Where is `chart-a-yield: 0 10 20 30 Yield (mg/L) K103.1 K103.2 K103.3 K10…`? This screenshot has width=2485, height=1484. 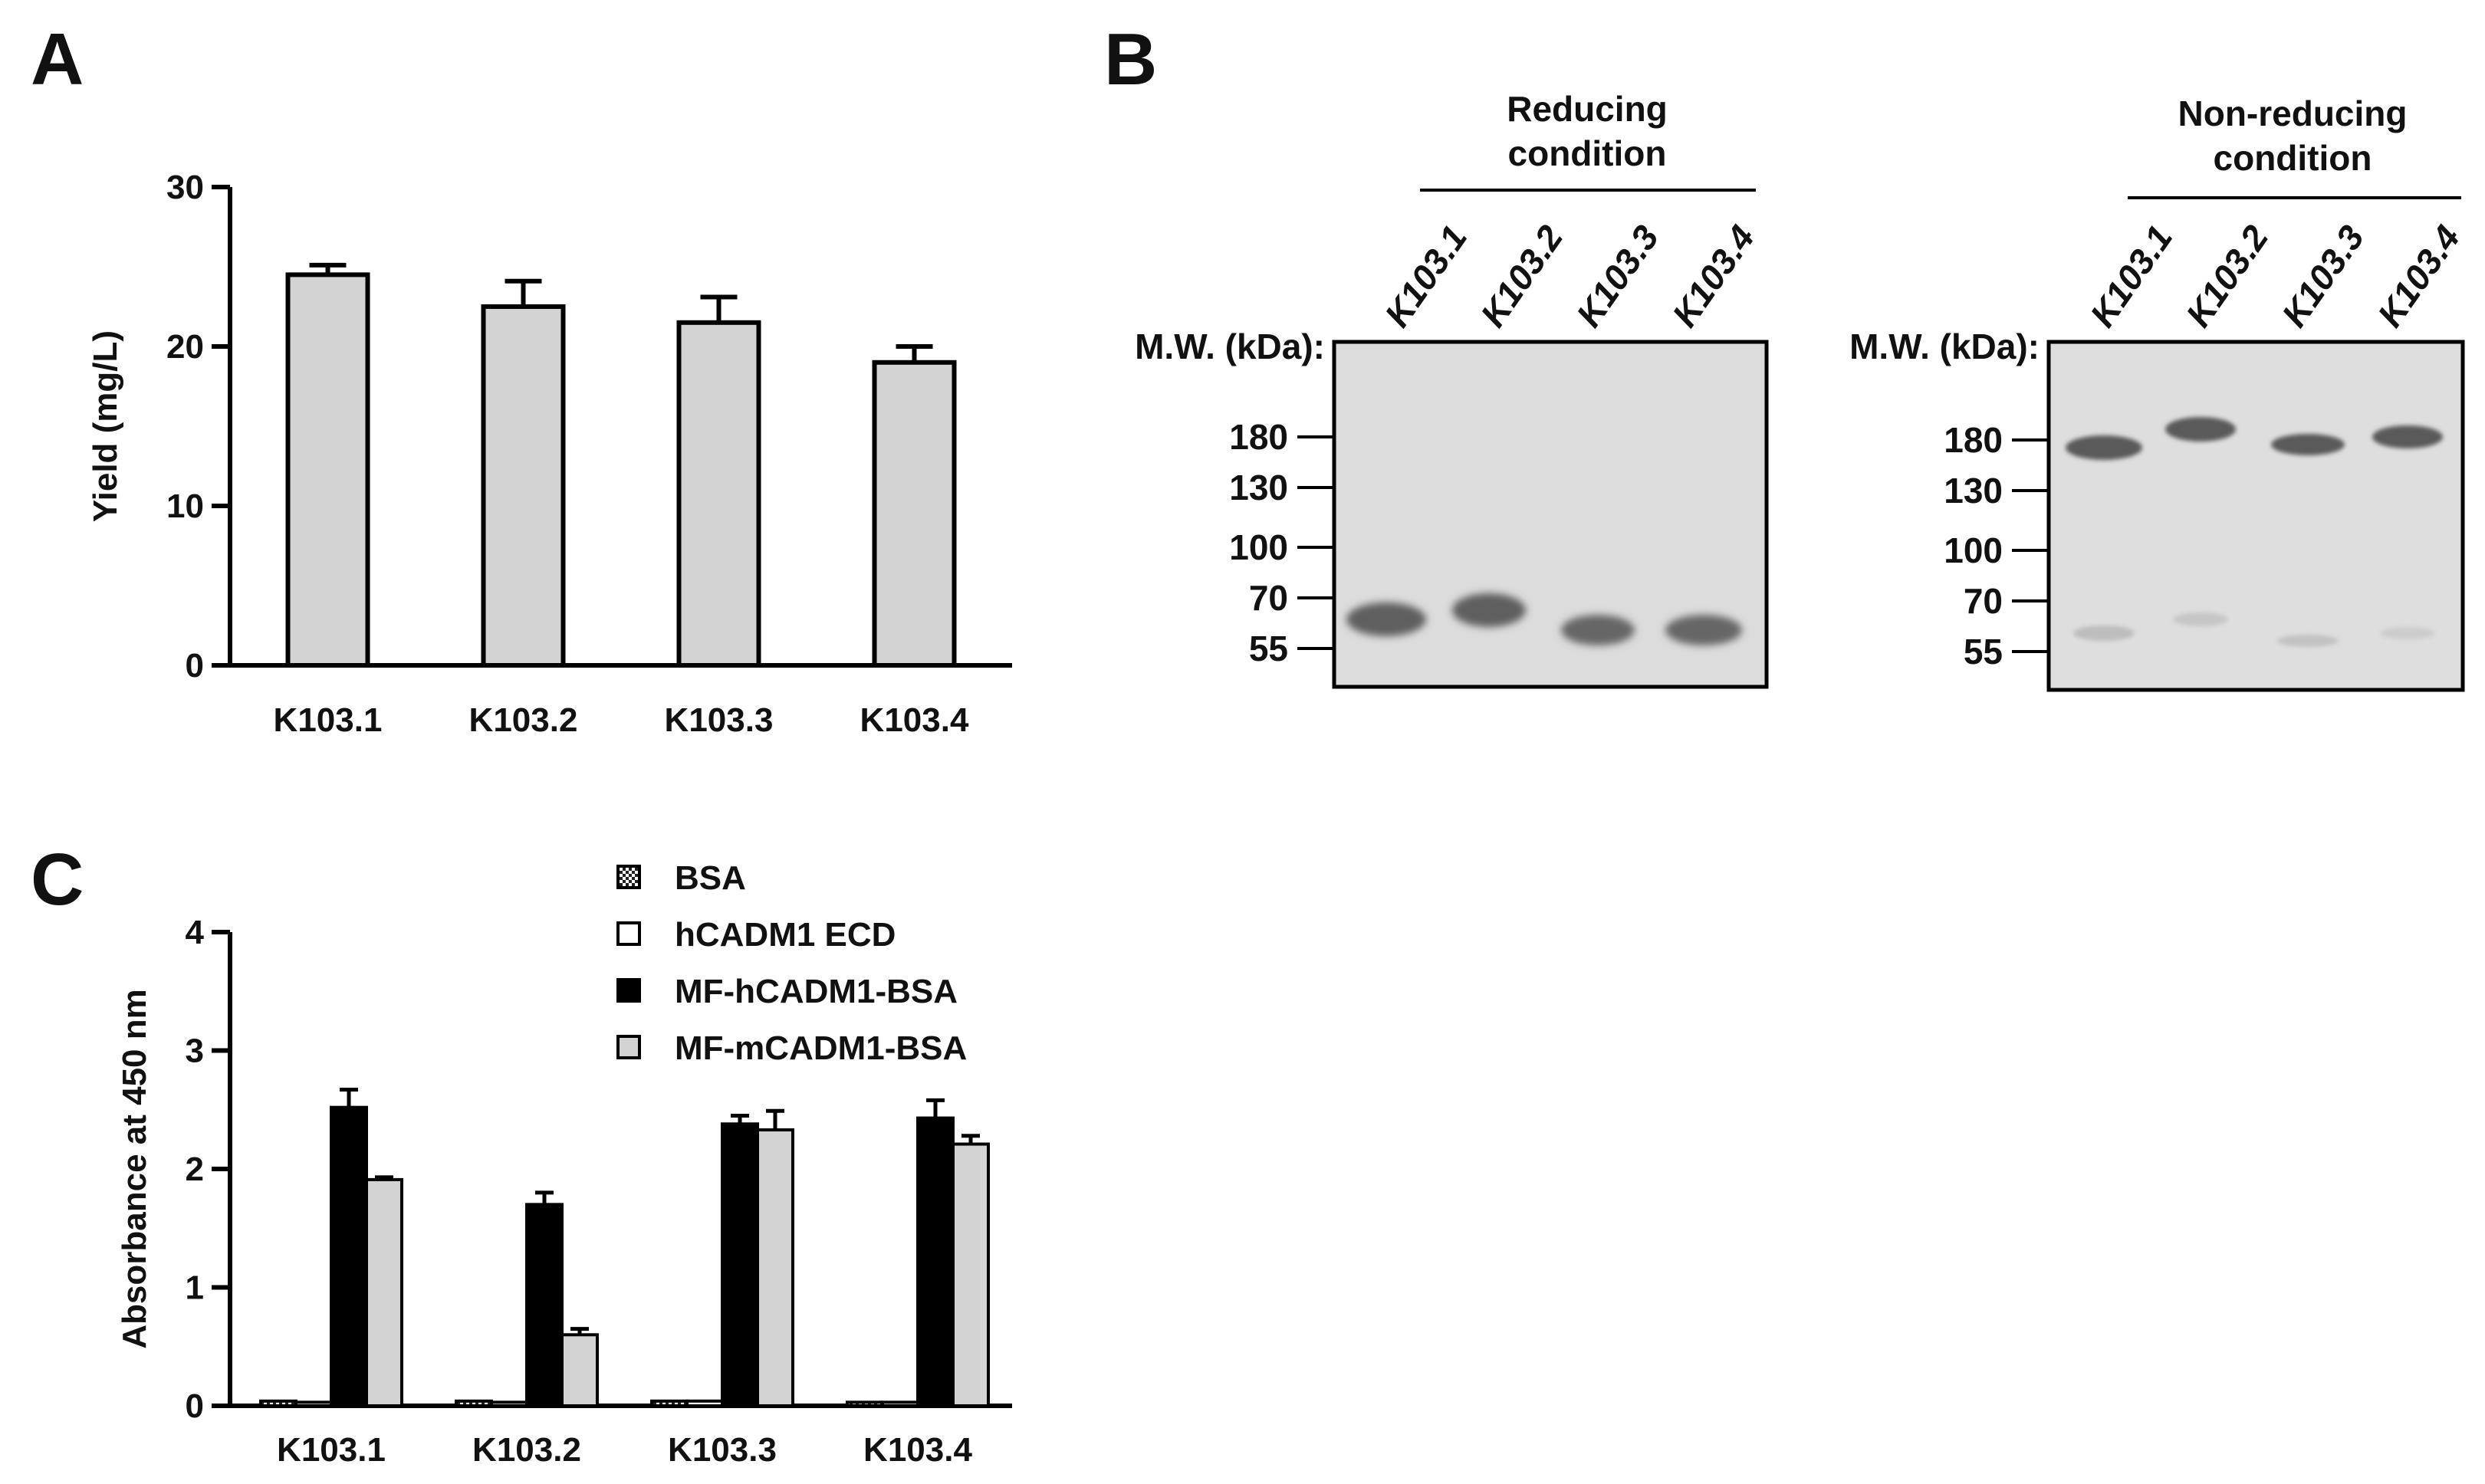 chart-a-yield: 0 10 20 30 Yield (mg/L) K103.1 K103.2 K103.3 K10… is located at coordinates (549, 454).